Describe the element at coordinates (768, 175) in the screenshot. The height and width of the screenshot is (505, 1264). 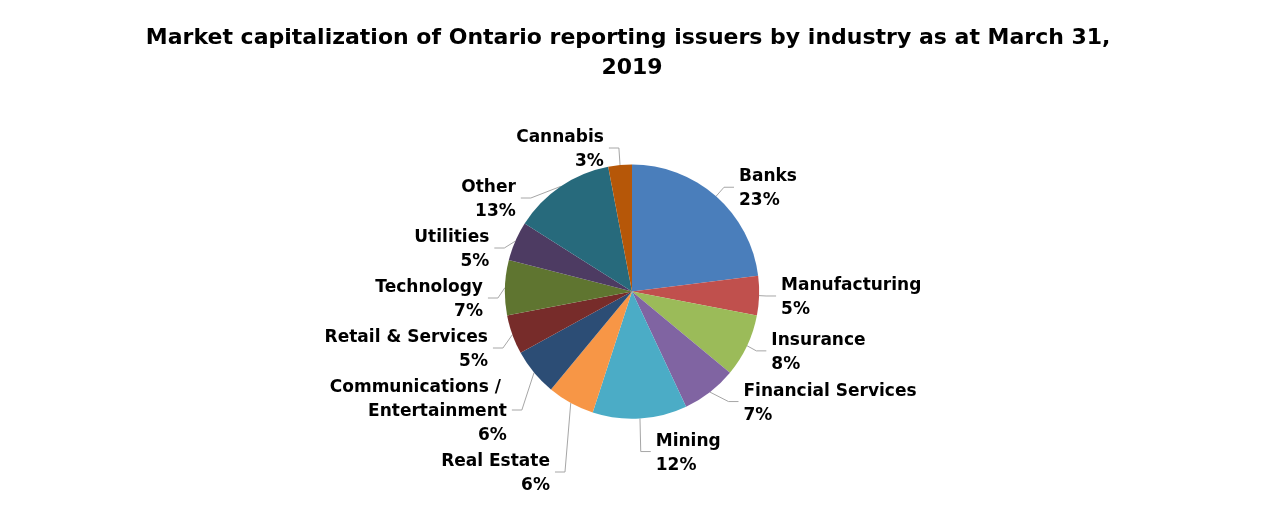
I see `slice-label: Banks` at that location.